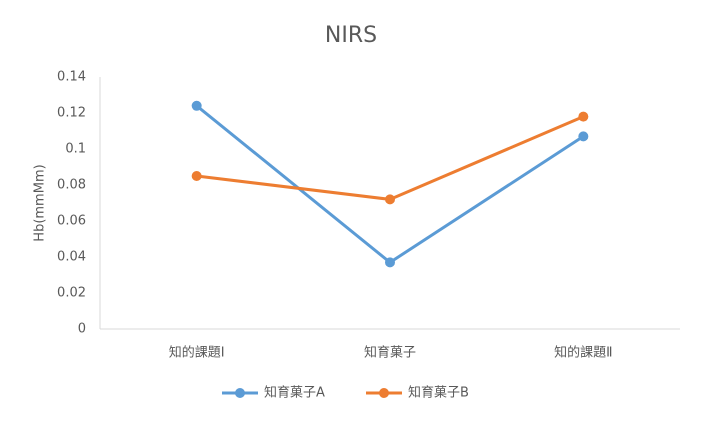 This screenshot has width=702, height=422. I want to click on x-tick-label: 知的課題Ⅰ, so click(197, 353).